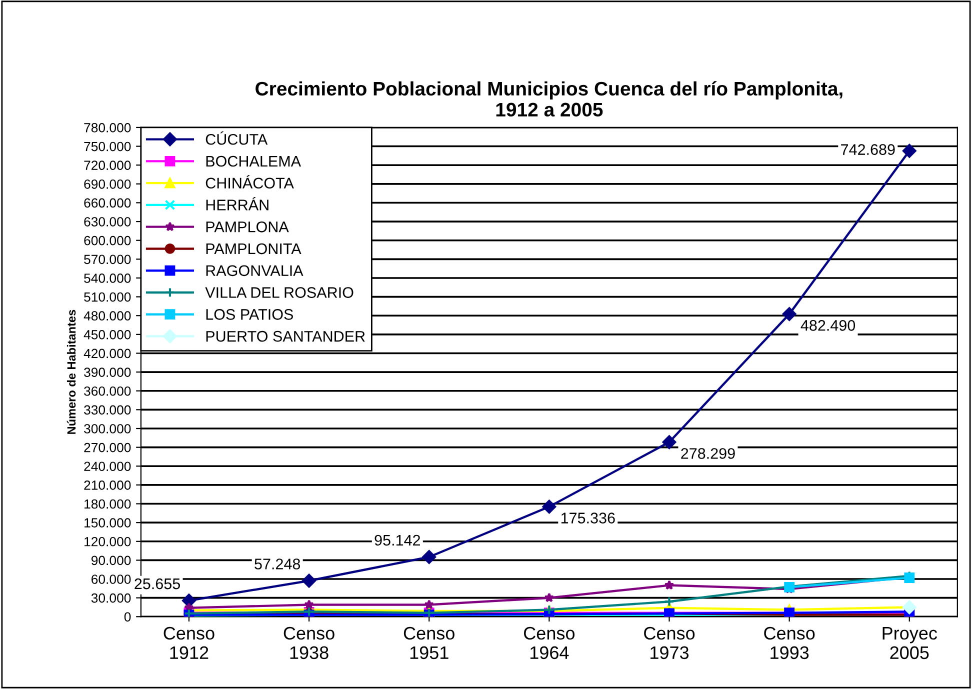 The width and height of the screenshot is (972, 689). Describe the element at coordinates (111, 579) in the screenshot. I see `y-tick-label: 60.000` at that location.